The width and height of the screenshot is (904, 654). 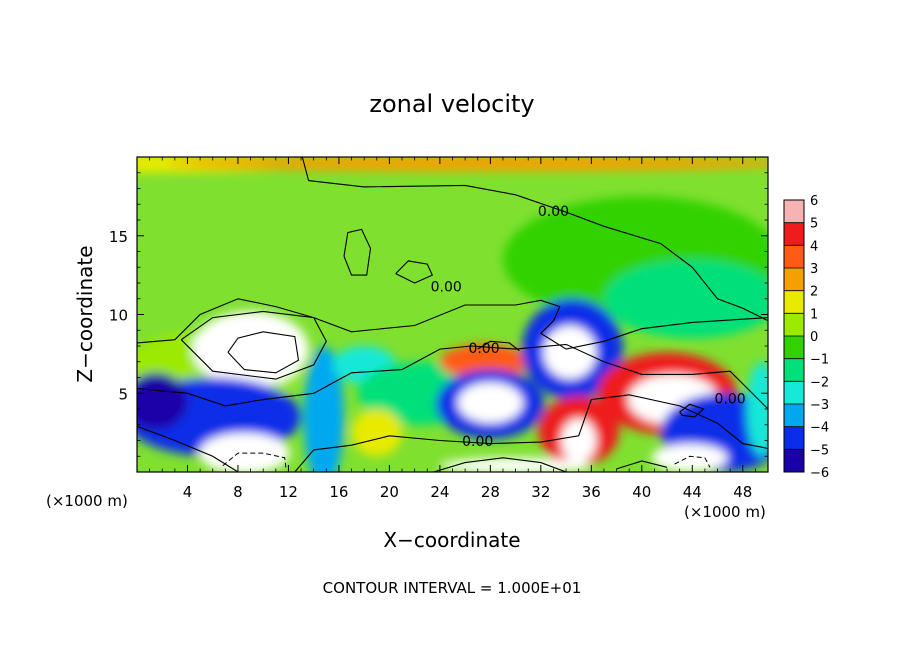 What do you see at coordinates (806, 337) in the screenshot?
I see `colorbar: 6 5 4 3 2 1 0 −1 −2 −3 −4 −5 −6` at bounding box center [806, 337].